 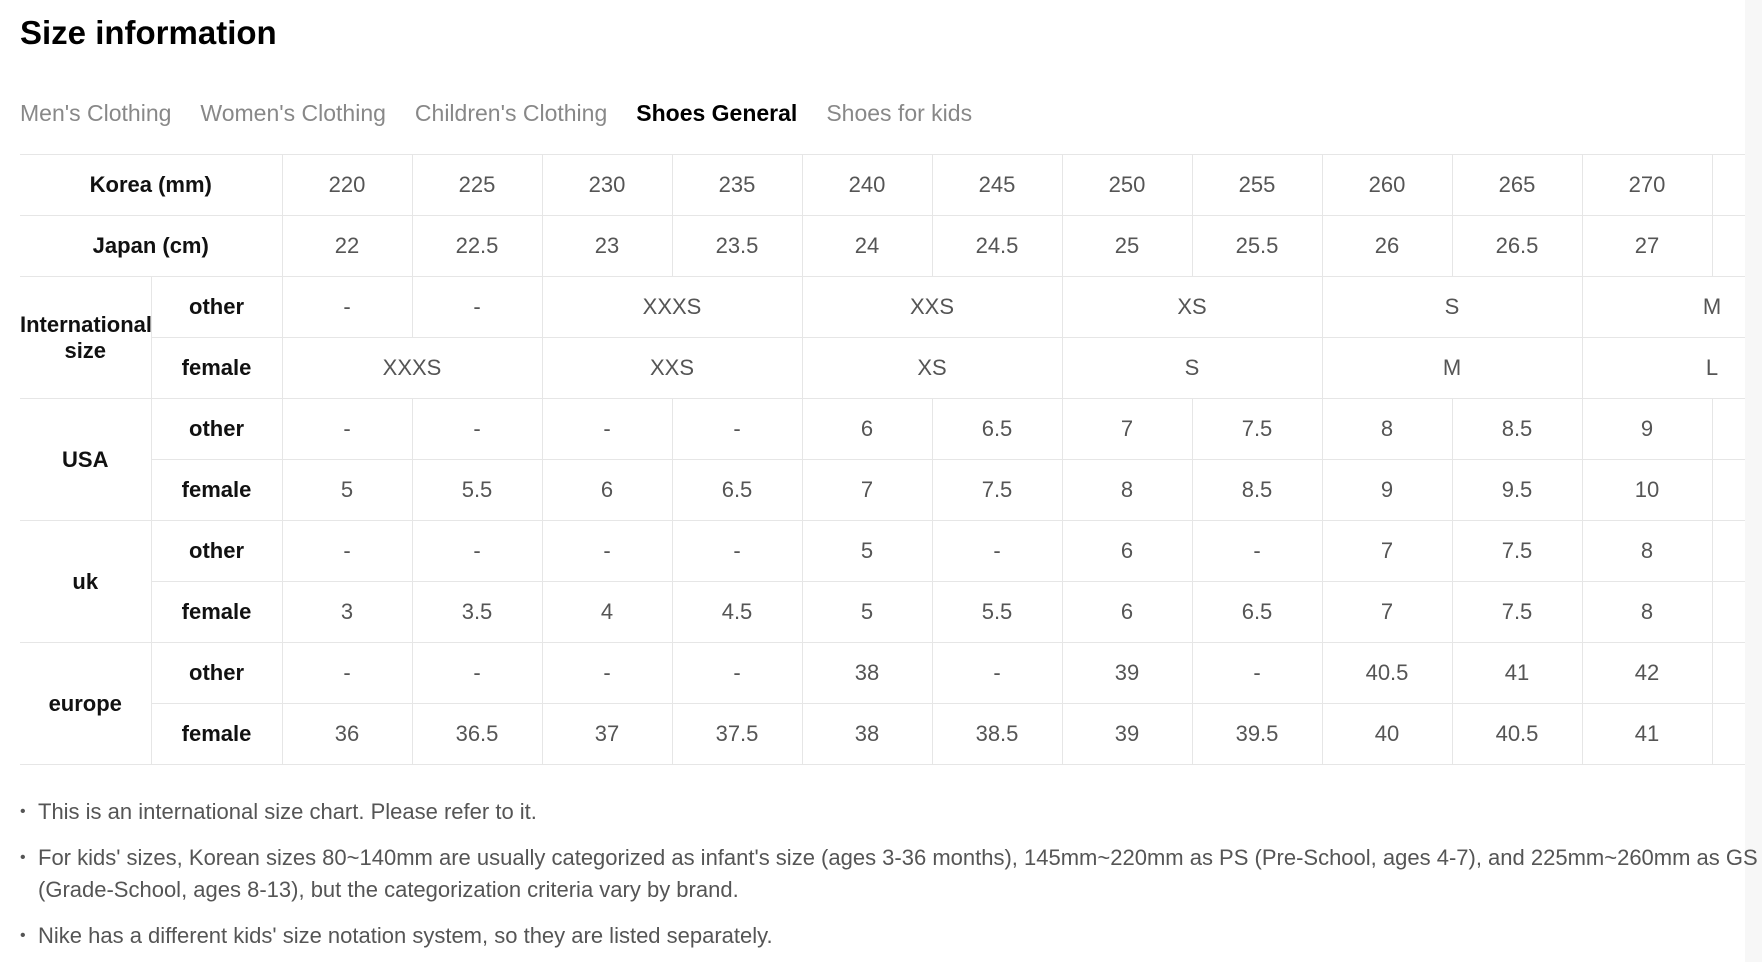 I want to click on table-cell: 38, so click(x=867, y=673).